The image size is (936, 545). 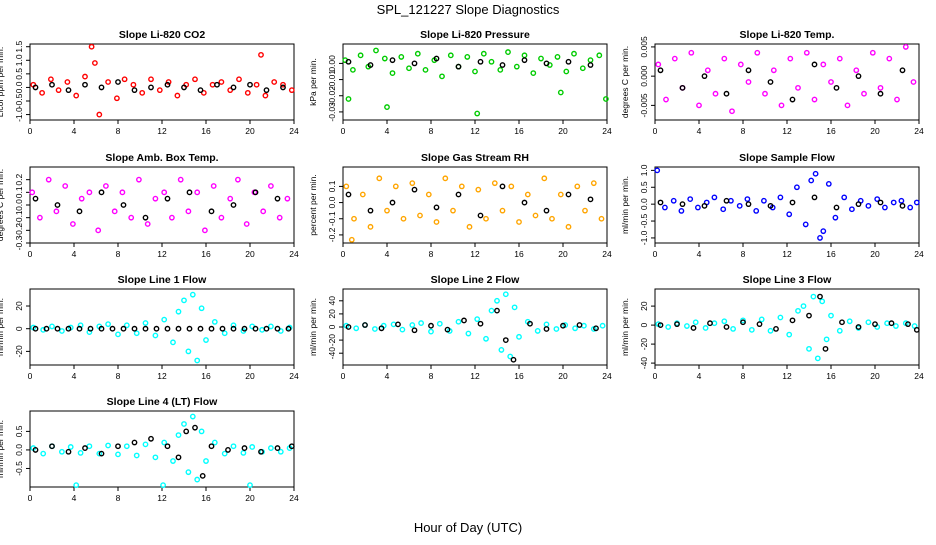 What do you see at coordinates (19, 87) in the screenshot?
I see `y-tick-label: 0.0` at bounding box center [19, 87].